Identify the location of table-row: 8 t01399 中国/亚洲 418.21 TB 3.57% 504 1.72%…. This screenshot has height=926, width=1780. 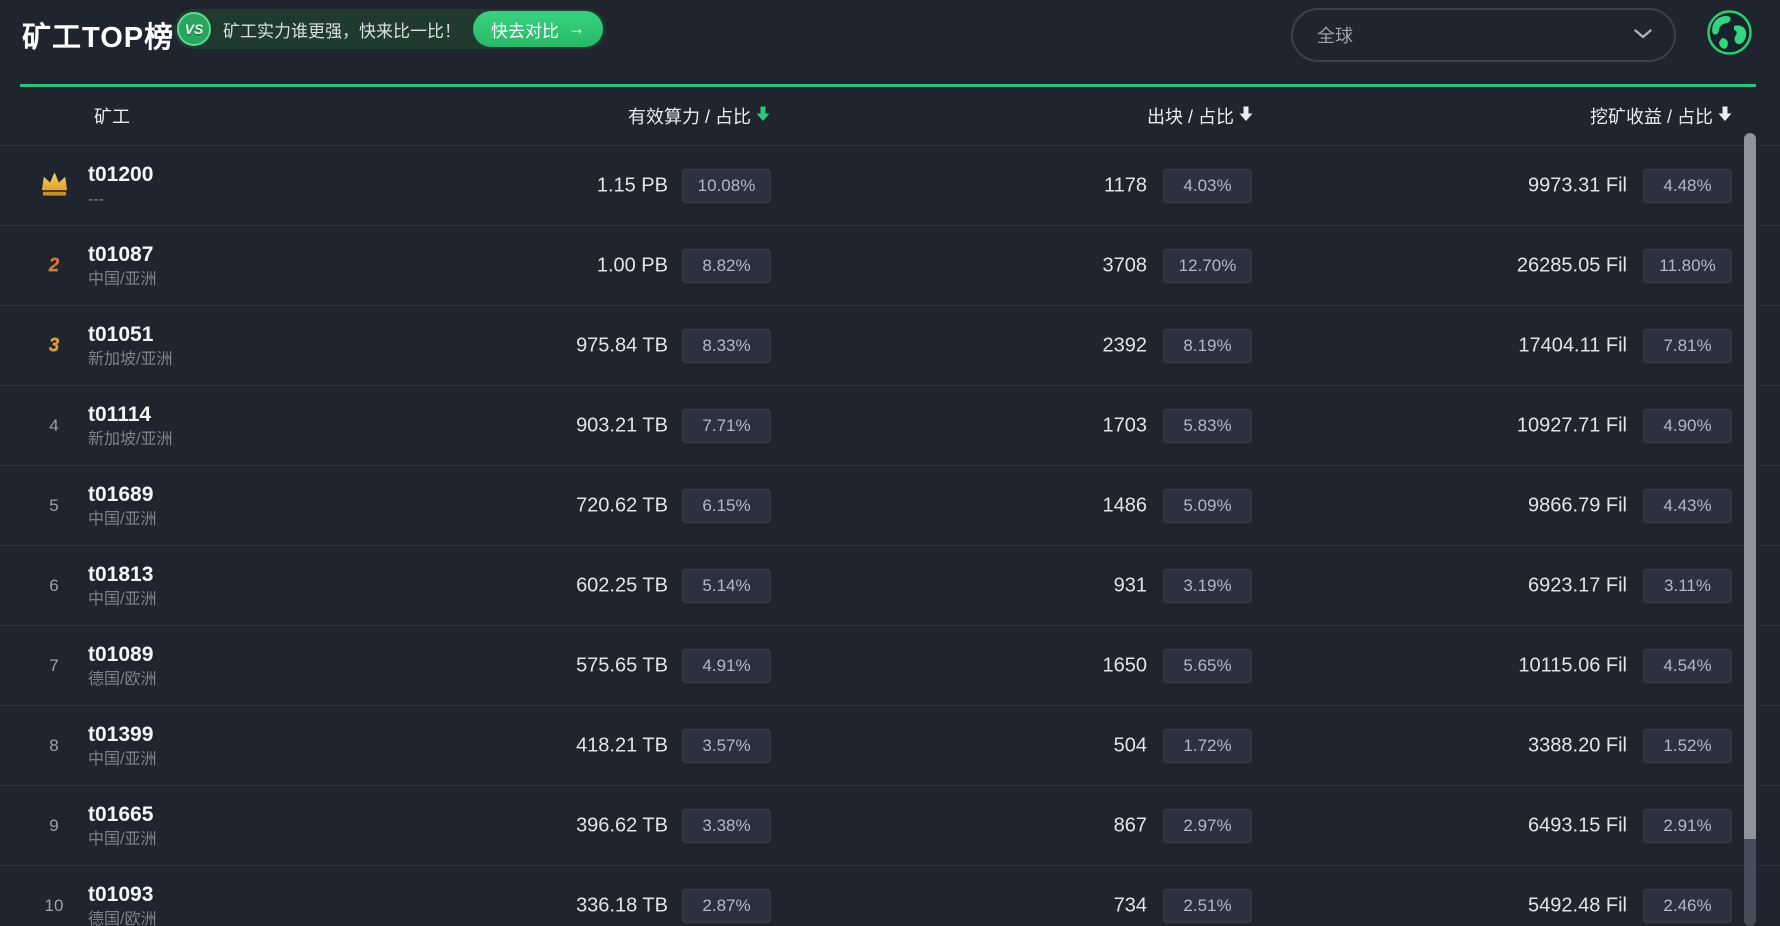
(890, 745).